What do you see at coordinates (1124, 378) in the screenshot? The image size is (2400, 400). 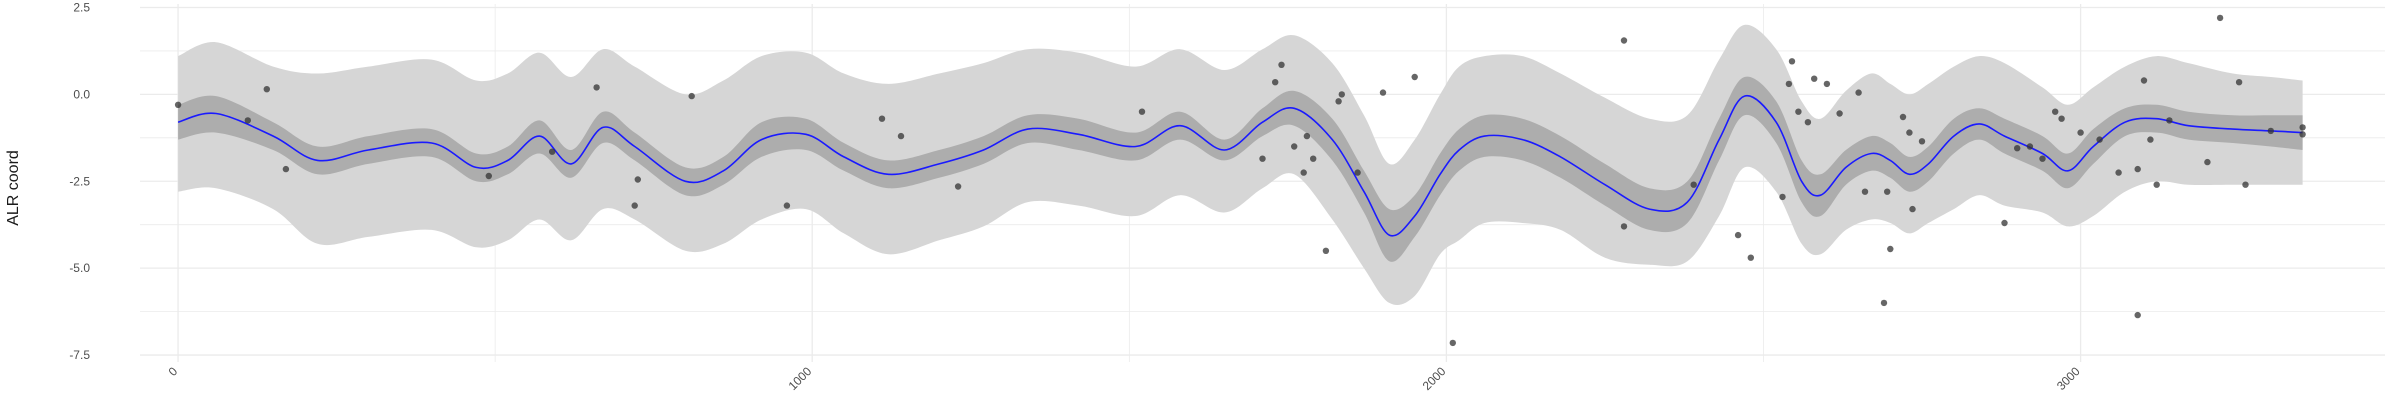 I see `x-axis-tick-labels: 0 1000 2000 3000` at bounding box center [1124, 378].